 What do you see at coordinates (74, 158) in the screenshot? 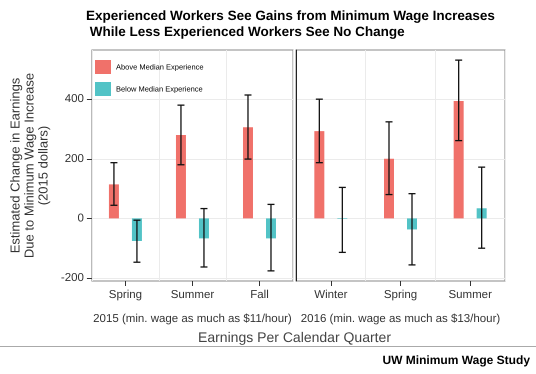
I see `y-tick-label: 200` at bounding box center [74, 158].